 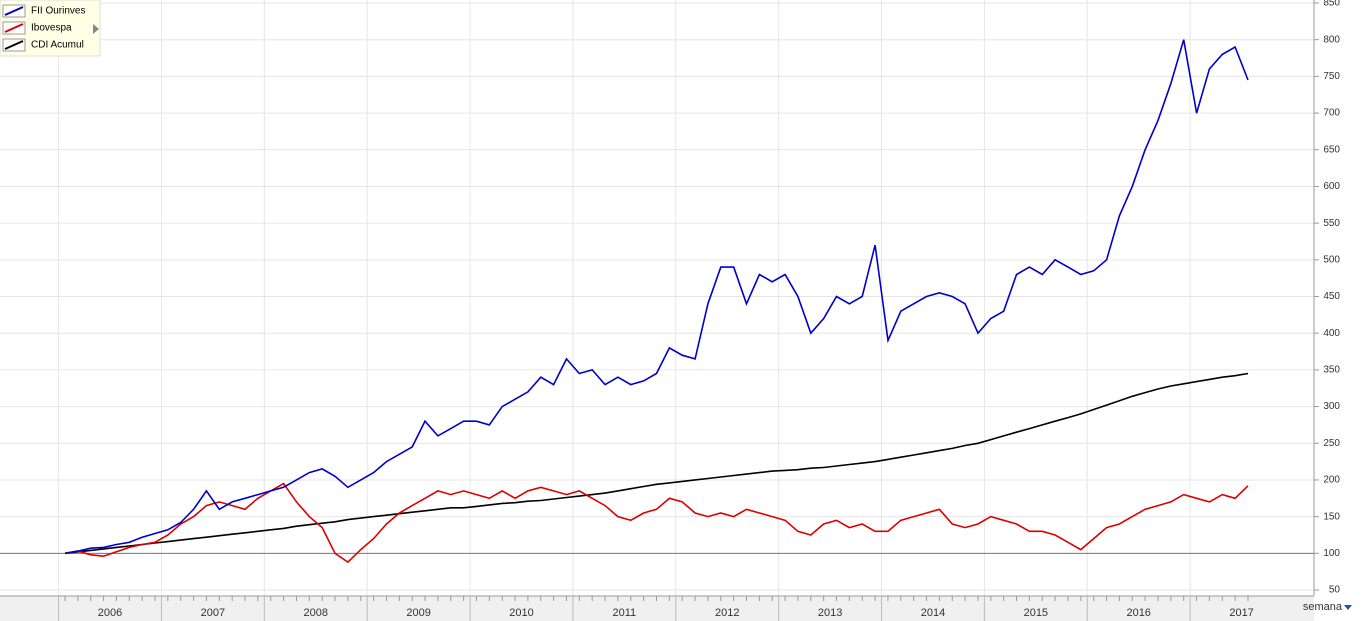 What do you see at coordinates (1331, 113) in the screenshot?
I see `y-tick-label: 700` at bounding box center [1331, 113].